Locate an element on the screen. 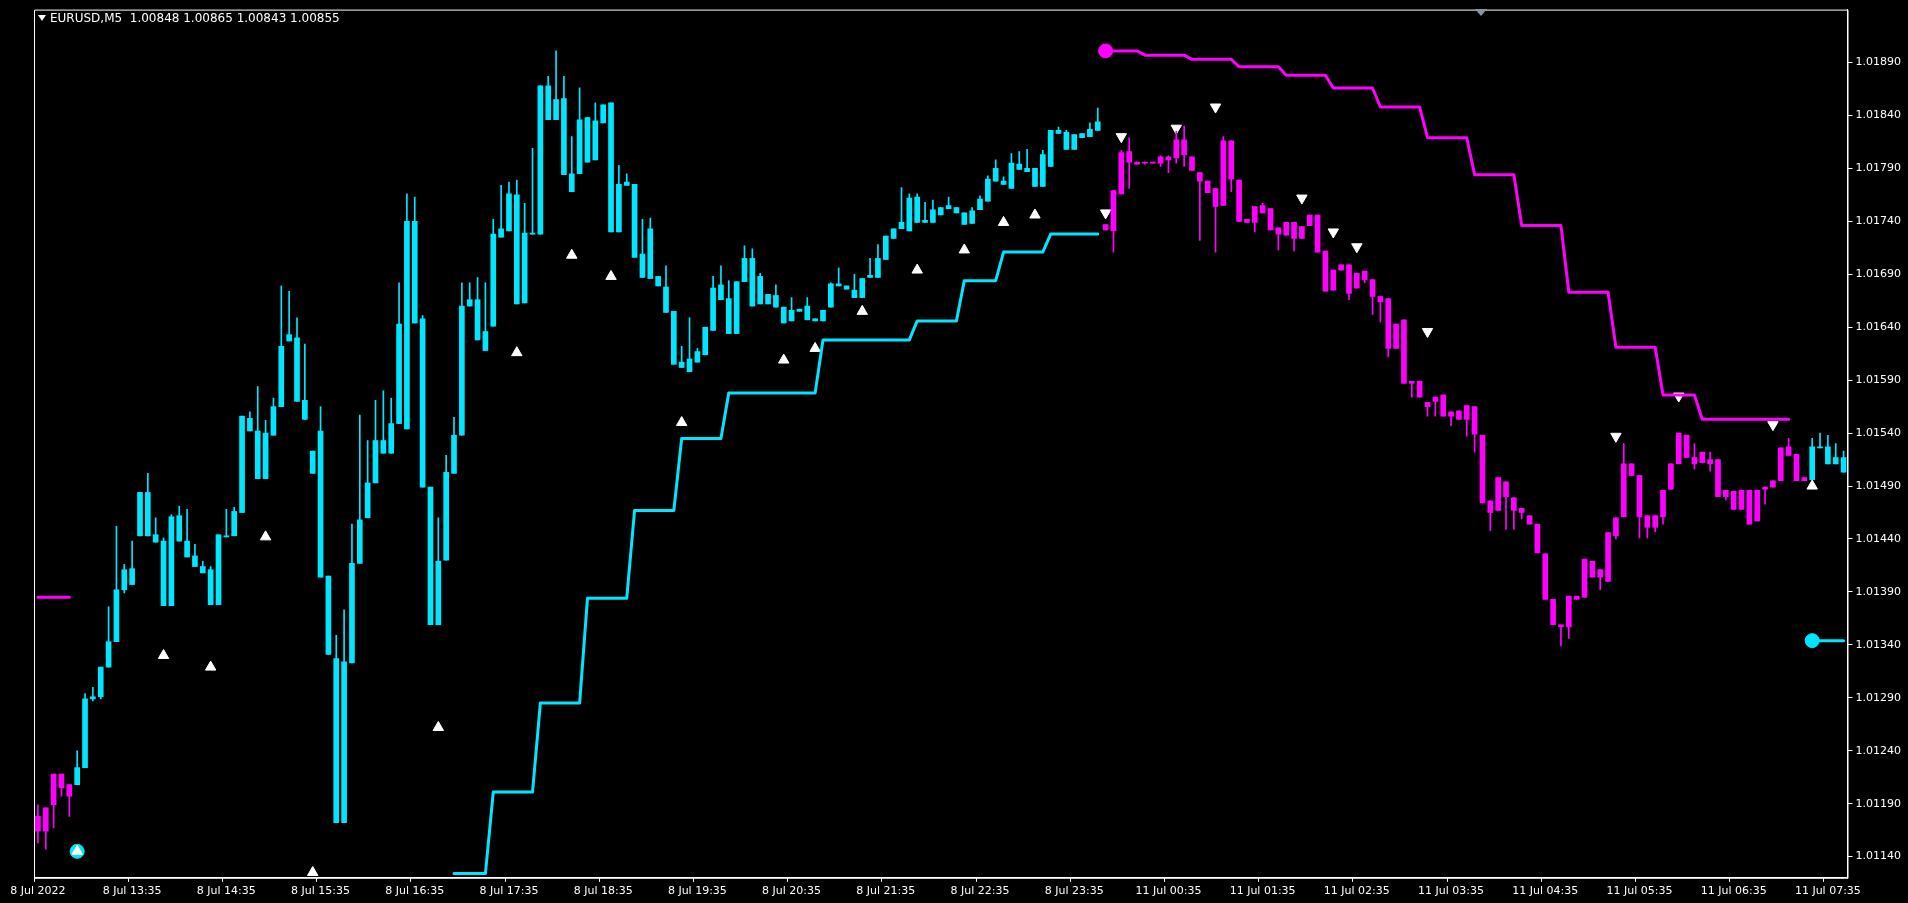 The width and height of the screenshot is (1908, 903). x-tick-label: 8 Jul 21:35 is located at coordinates (886, 891).